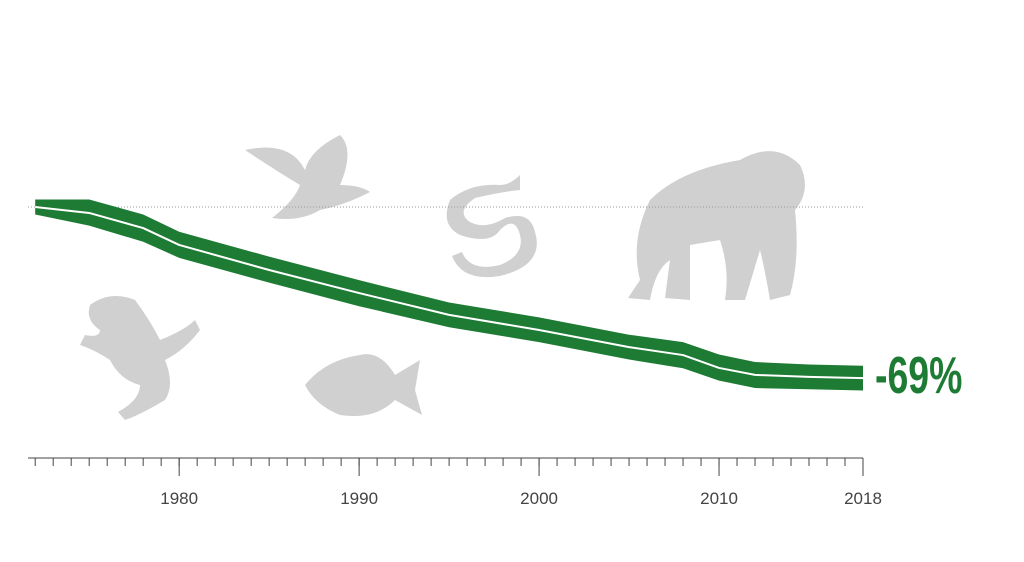  Describe the element at coordinates (307, 177) in the screenshot. I see `bird-icon` at that location.